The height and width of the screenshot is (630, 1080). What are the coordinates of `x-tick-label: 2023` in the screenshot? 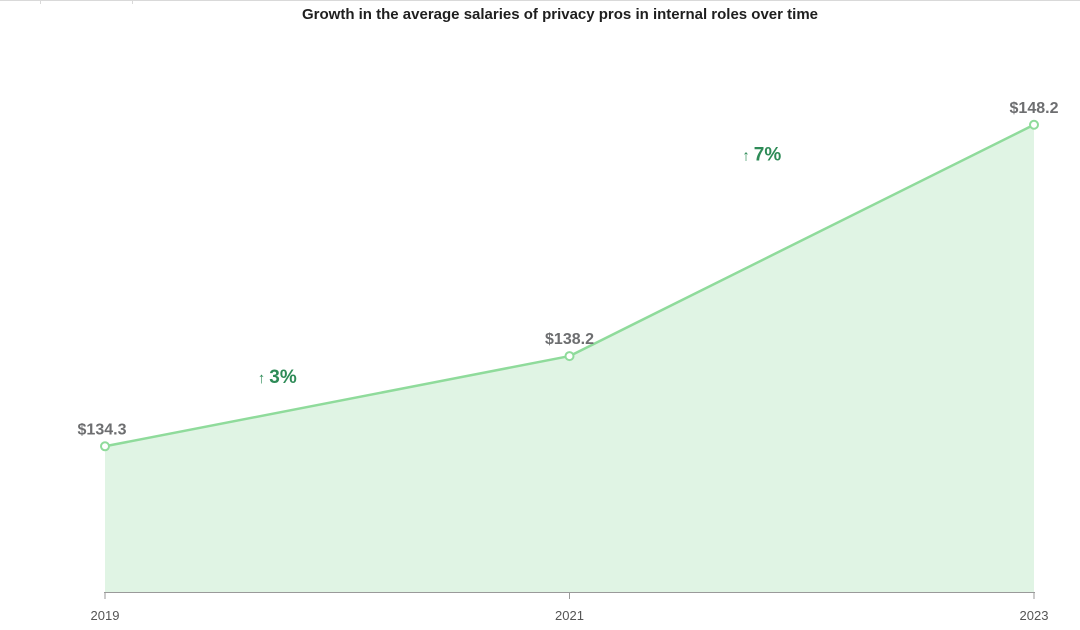 It's located at (1034, 615).